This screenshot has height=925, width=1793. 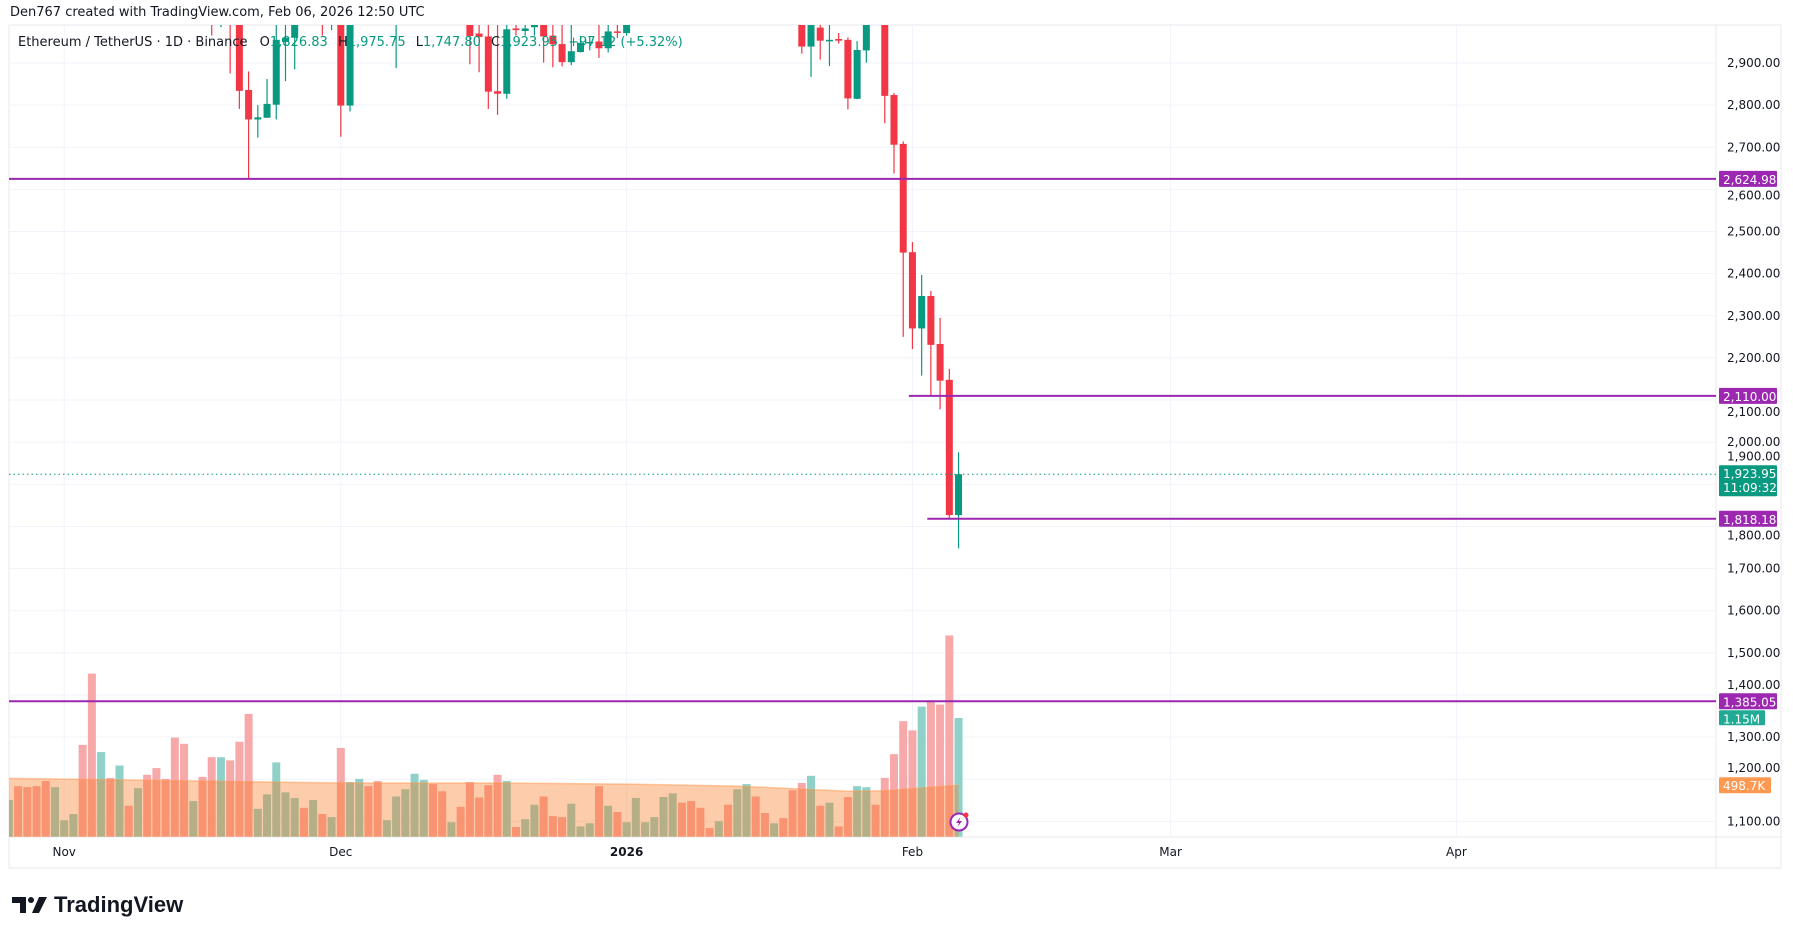 What do you see at coordinates (1753, 821) in the screenshot?
I see `price-tick-label: 1,100.00` at bounding box center [1753, 821].